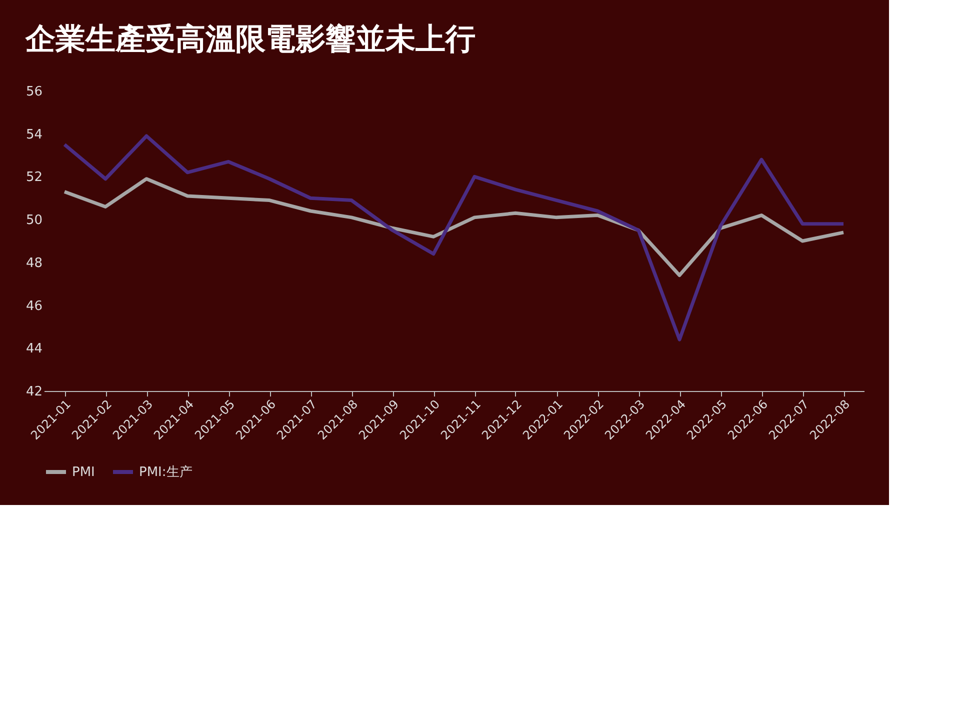 This screenshot has height=720, width=960. Describe the element at coordinates (34, 92) in the screenshot. I see `y-tick-label: 56` at that location.